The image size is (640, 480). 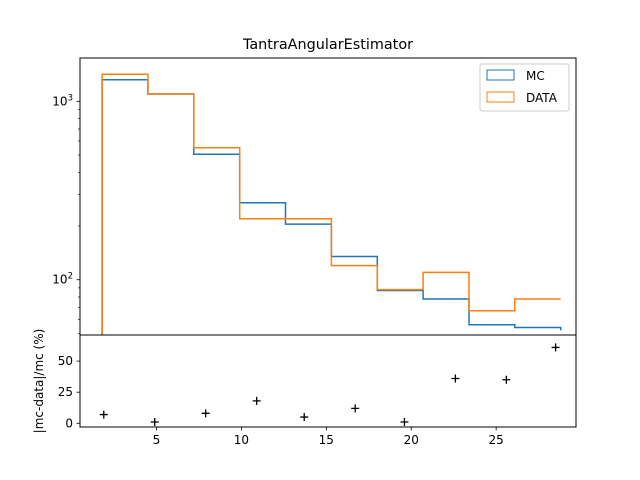 What do you see at coordinates (542, 98) in the screenshot?
I see `legend-label-data: DATA` at bounding box center [542, 98].